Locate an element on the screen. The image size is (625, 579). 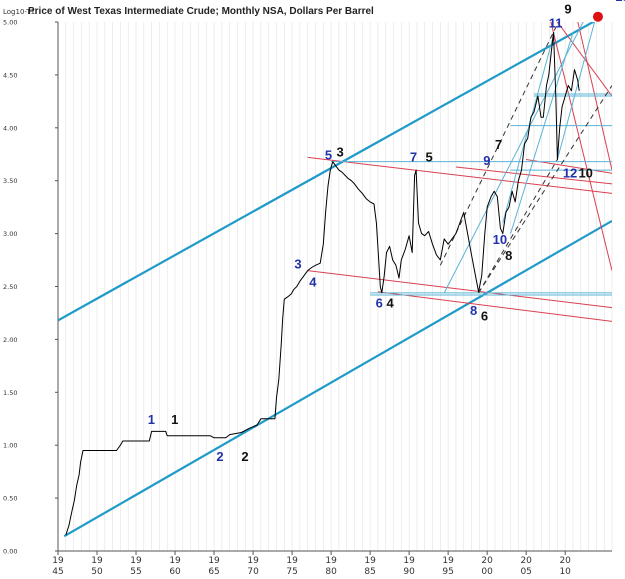
x-tick-label-year: 60 is located at coordinates (175, 572).